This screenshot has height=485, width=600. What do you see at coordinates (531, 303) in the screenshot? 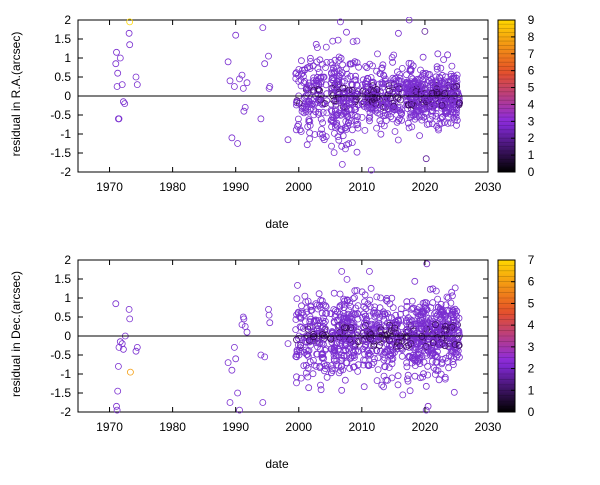
I see `colorbar-tick-label: 5` at bounding box center [531, 303].